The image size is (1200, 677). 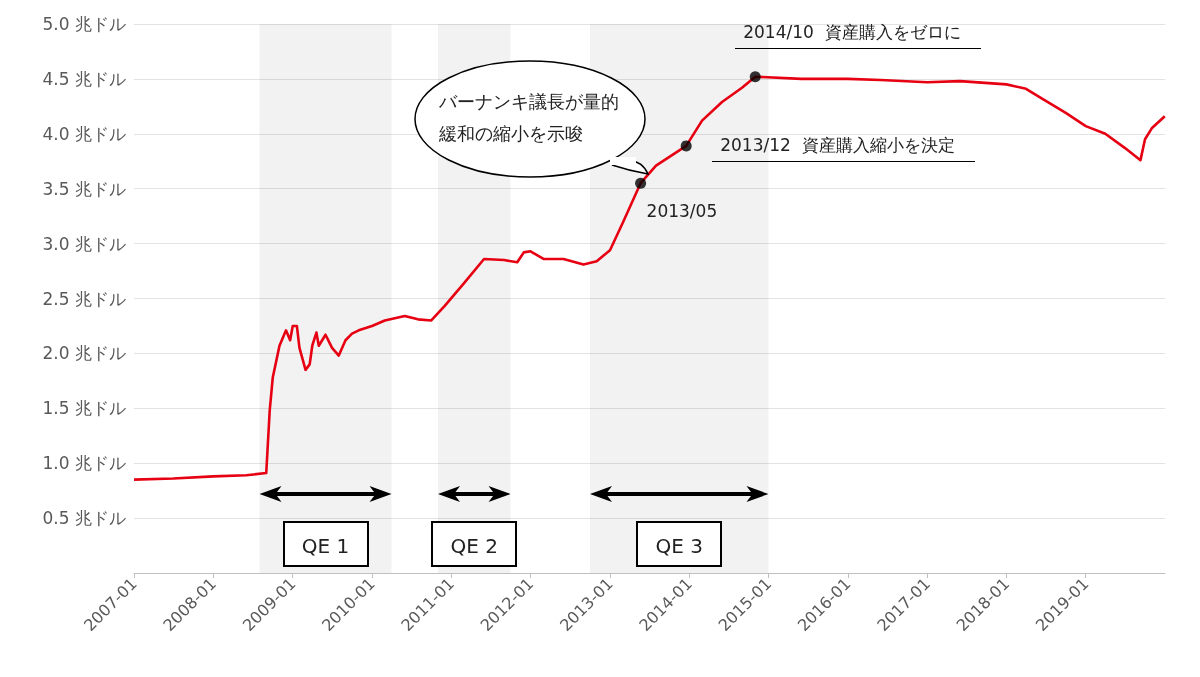 I want to click on y-tick-label: 0.5 兆ドル, so click(x=84, y=518).